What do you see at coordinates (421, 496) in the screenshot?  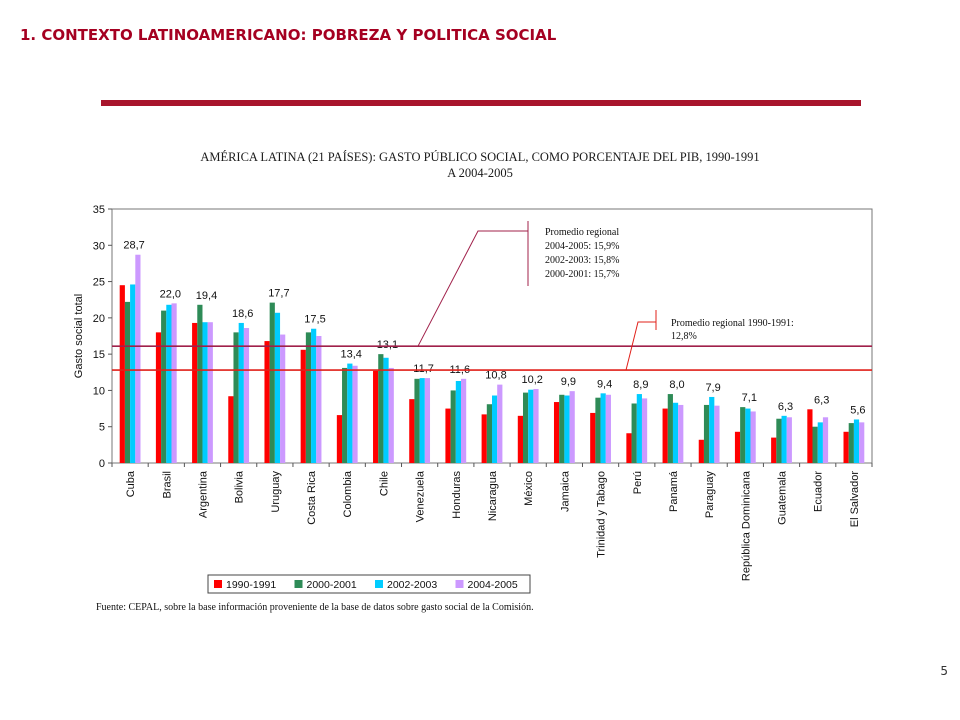 I see `x-tick-label: Venezuela` at bounding box center [421, 496].